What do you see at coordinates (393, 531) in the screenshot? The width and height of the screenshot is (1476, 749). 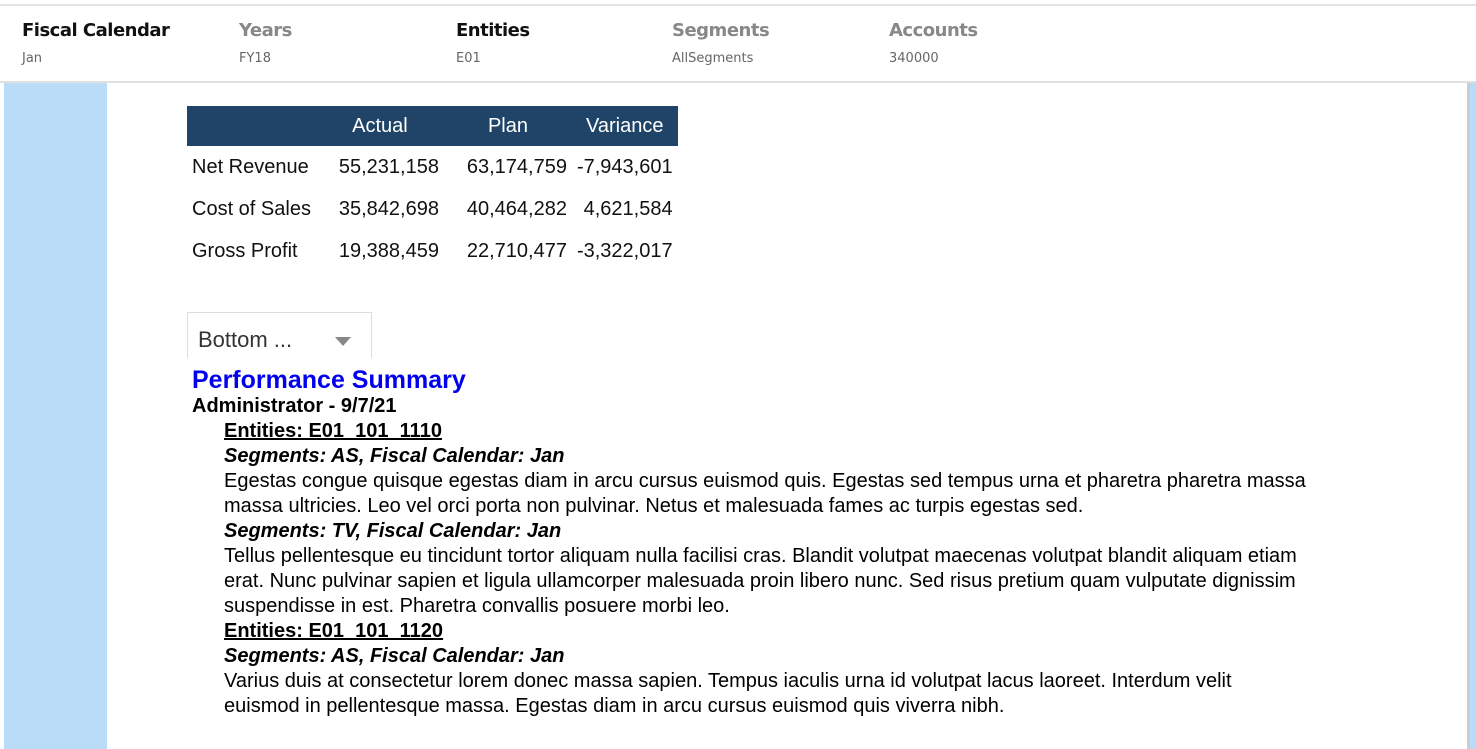 I see `segment-heading: Segments: TV, Fiscal Calendar: Jan` at bounding box center [393, 531].